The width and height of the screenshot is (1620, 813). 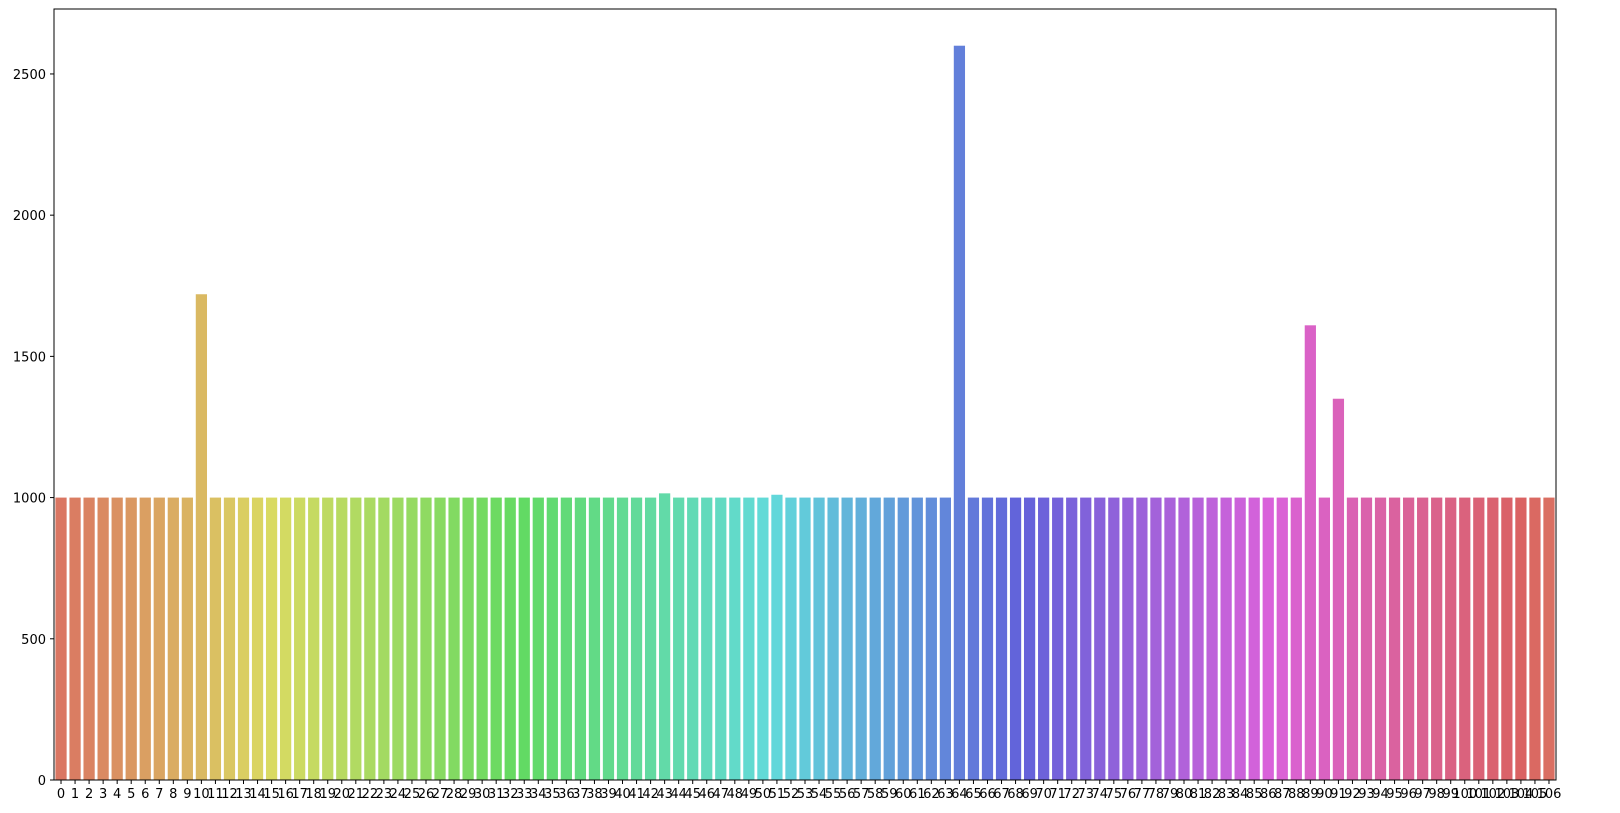 I want to click on x-tick-label: 51, so click(x=777, y=794).